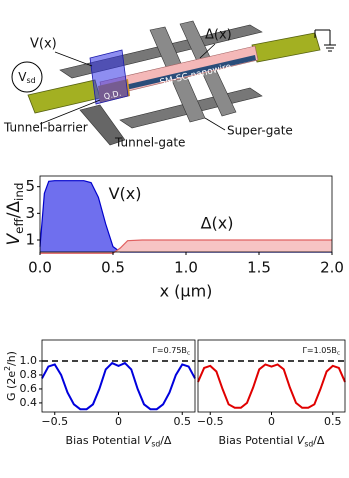  I want to click on rich-label: Veff/Δind, so click(15, 214).